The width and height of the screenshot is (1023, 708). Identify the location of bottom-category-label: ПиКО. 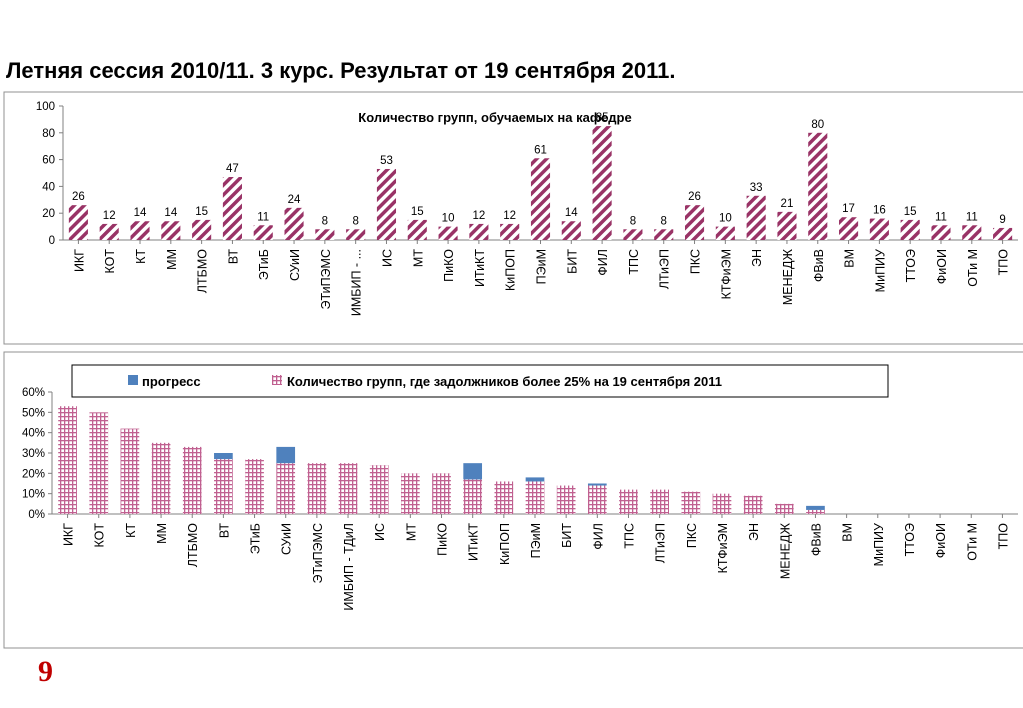
(443, 539).